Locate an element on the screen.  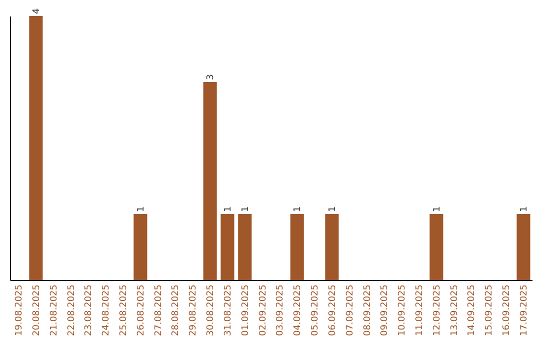
x-tick-label: 23.08.2025 is located at coordinates (89, 310).